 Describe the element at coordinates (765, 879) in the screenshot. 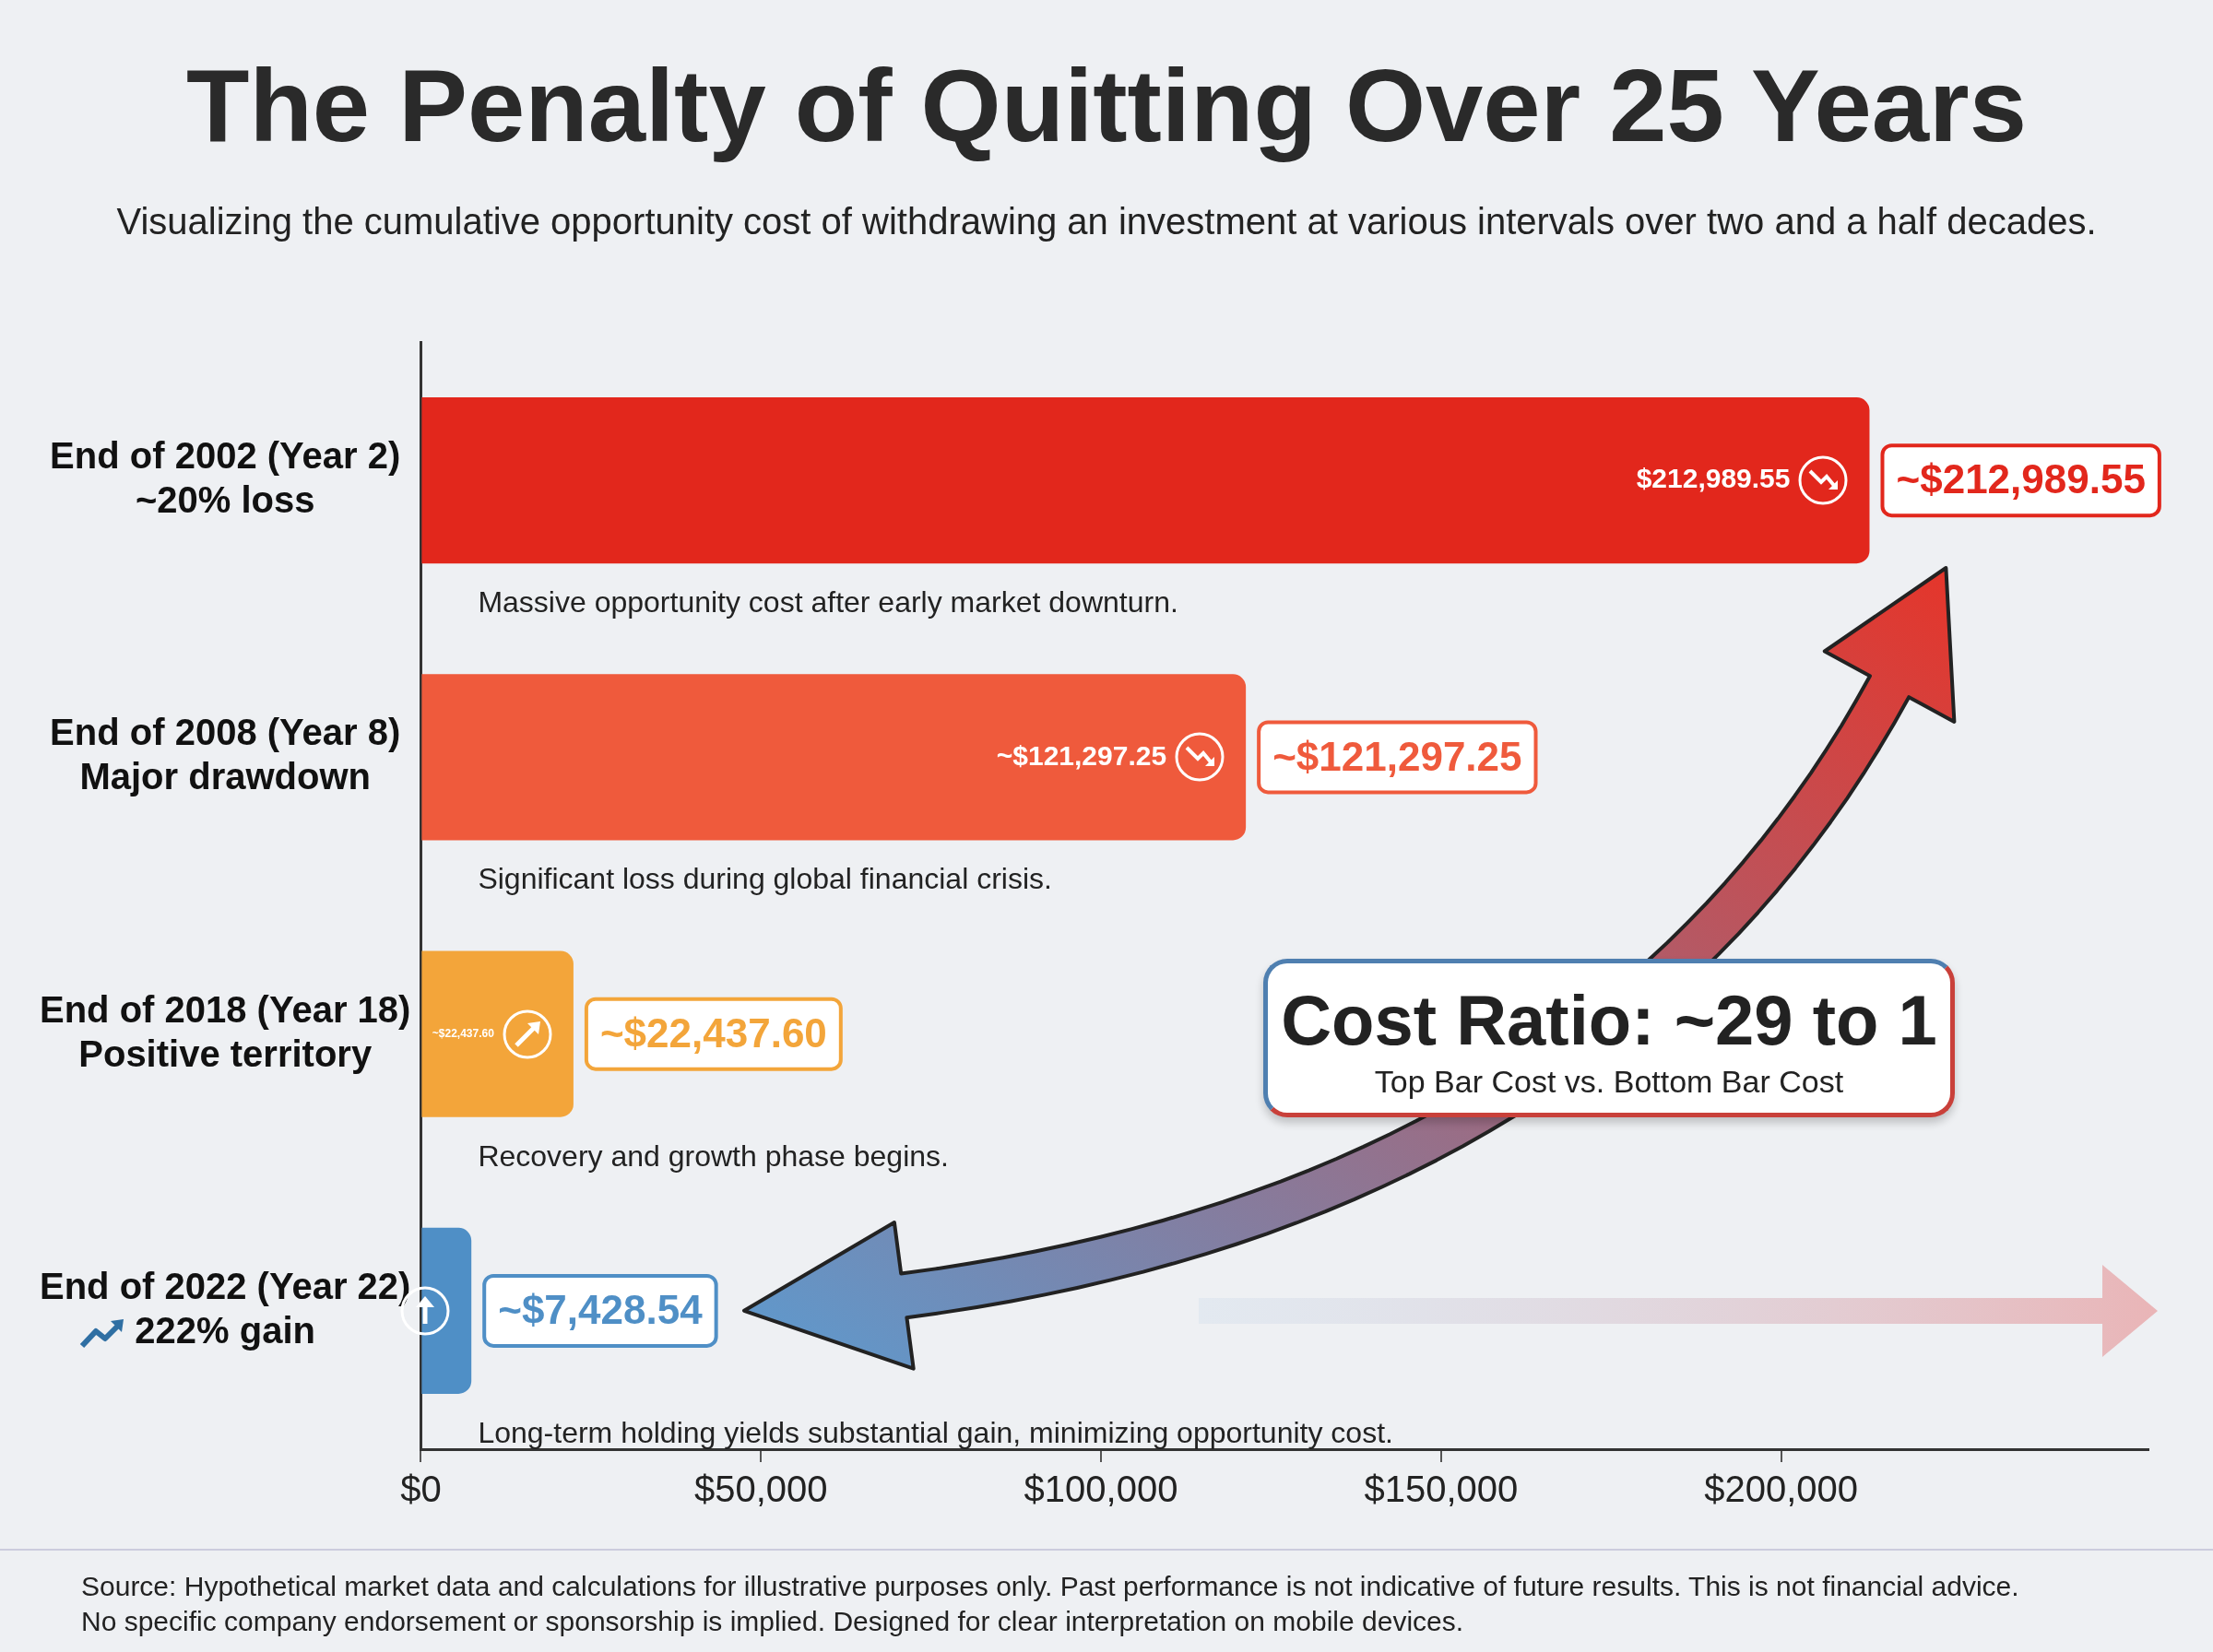

I see `annotation: Significant loss during global financial crisis.` at that location.